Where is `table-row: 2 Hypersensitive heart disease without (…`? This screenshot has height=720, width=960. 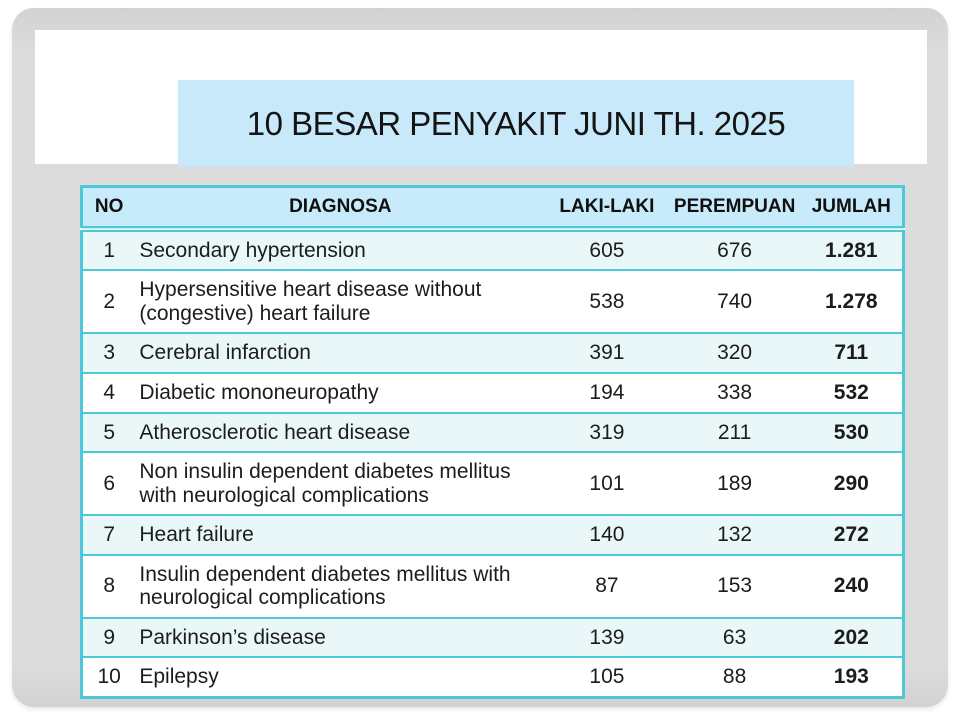
table-row: 2 Hypersensitive heart disease without (… is located at coordinates (492, 301).